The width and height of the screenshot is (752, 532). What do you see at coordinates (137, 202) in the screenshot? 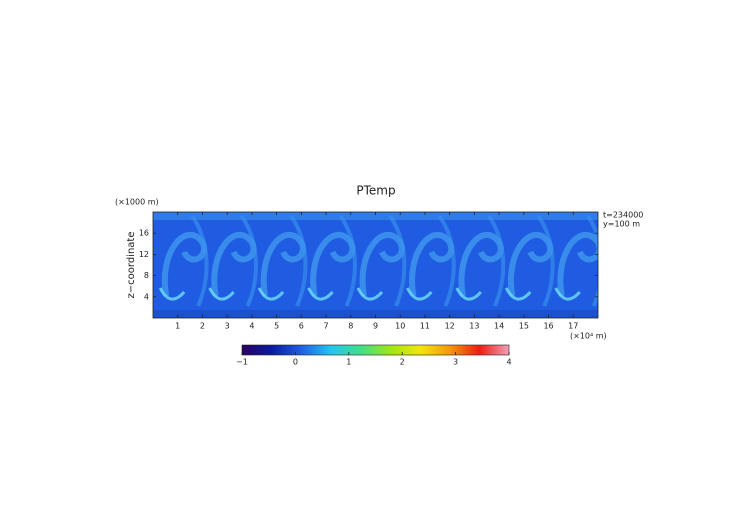
I see `y-unit: (×1000 m)` at bounding box center [137, 202].